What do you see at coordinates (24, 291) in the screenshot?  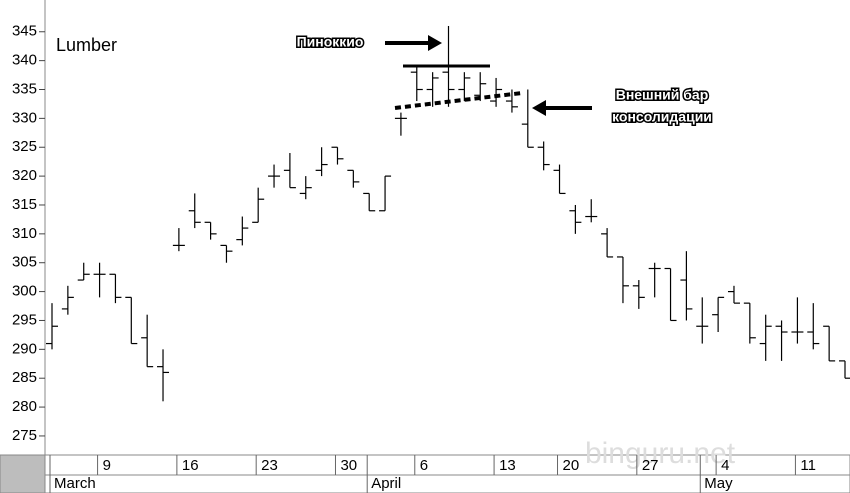 I see `y-tick-label: 300` at bounding box center [24, 291].